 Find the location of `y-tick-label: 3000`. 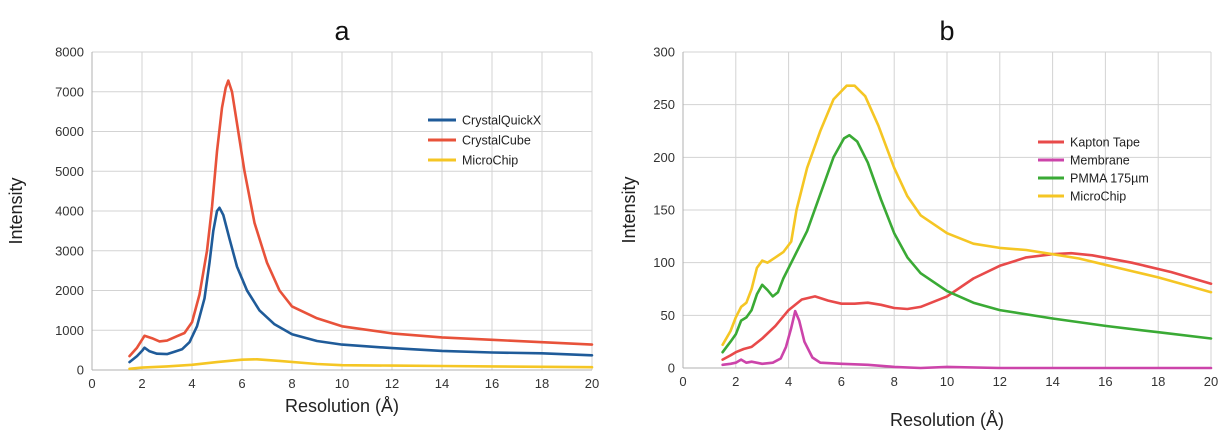

y-tick-label: 3000 is located at coordinates (69, 250).